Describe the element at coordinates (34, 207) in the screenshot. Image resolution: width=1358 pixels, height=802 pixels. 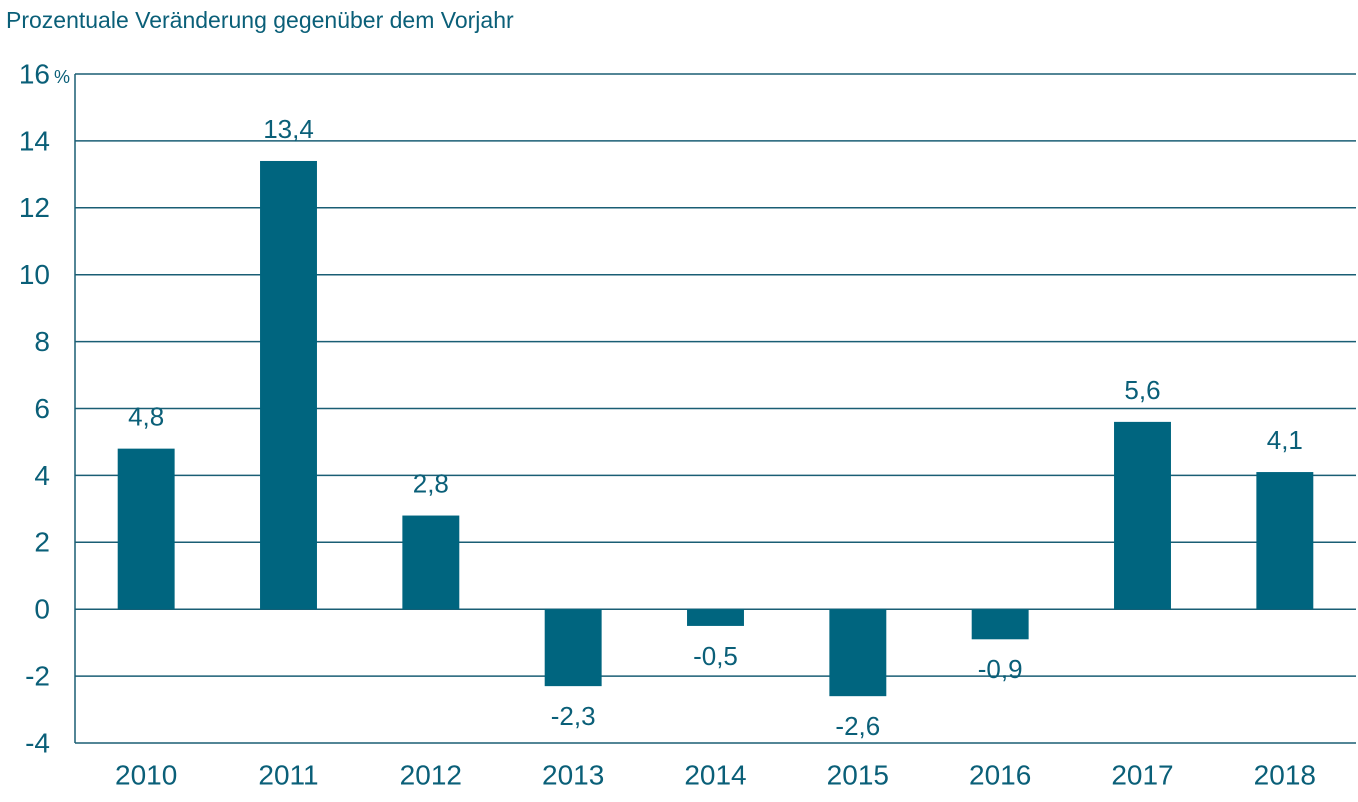
I see `y-tick-label: 12` at that location.